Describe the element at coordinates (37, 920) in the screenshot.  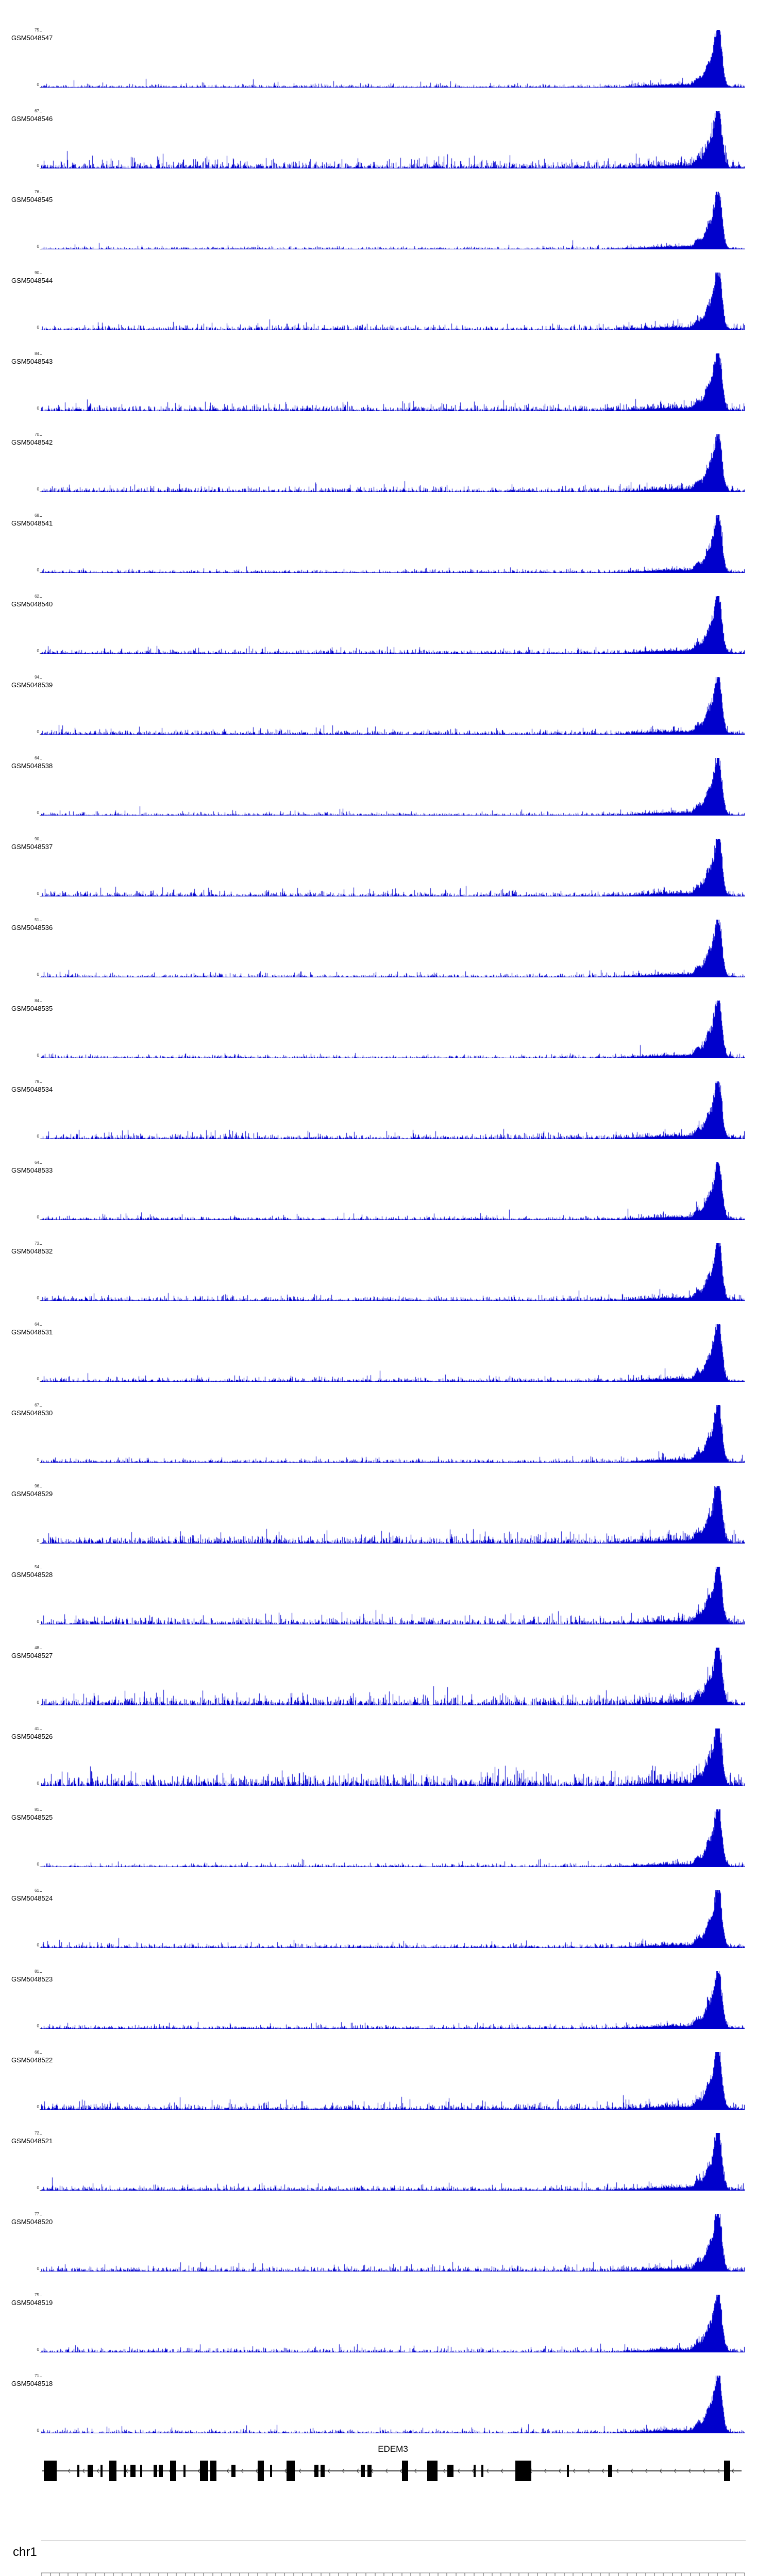
I see `track-ymax-label: 51` at that location.